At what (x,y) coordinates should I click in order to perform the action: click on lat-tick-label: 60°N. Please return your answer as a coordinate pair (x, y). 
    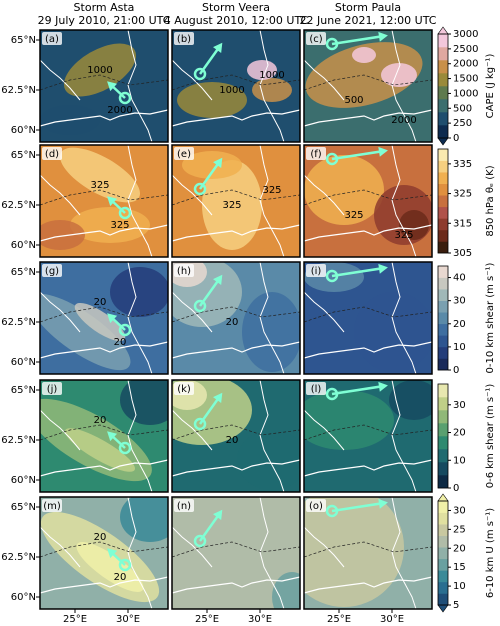
    Looking at the image, I should click on (23, 245).